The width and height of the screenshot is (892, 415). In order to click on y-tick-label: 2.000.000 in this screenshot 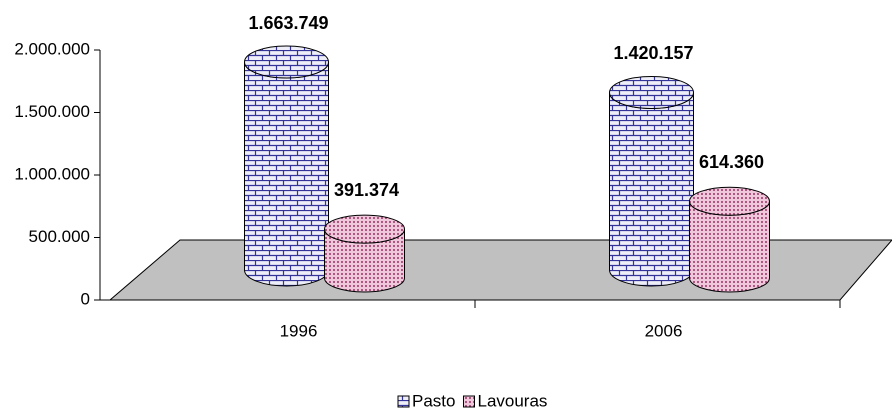, I will do `click(52, 48)`.